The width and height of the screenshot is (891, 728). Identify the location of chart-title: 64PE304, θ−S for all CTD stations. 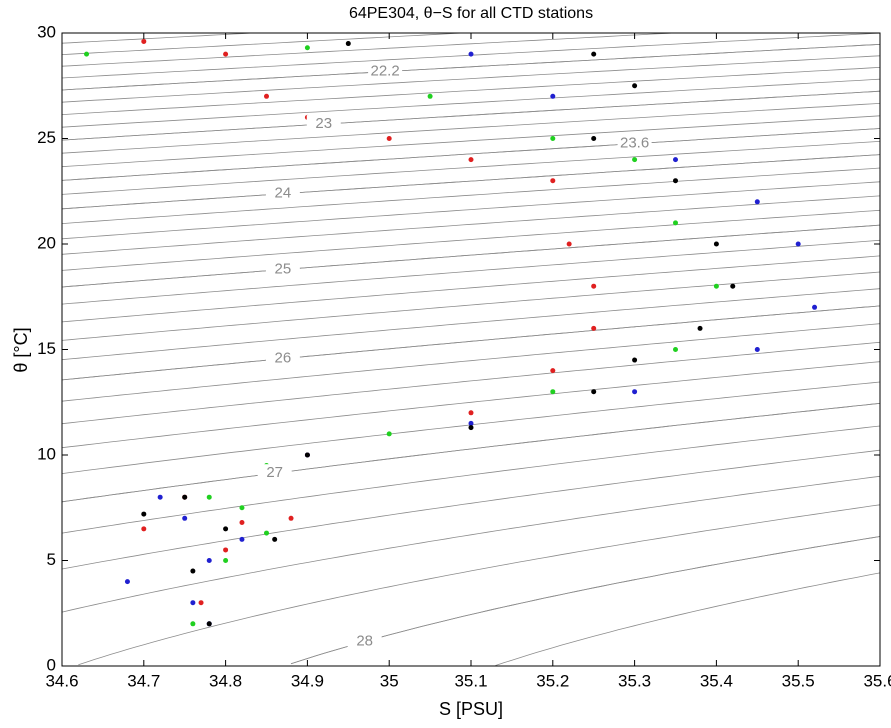
(471, 13).